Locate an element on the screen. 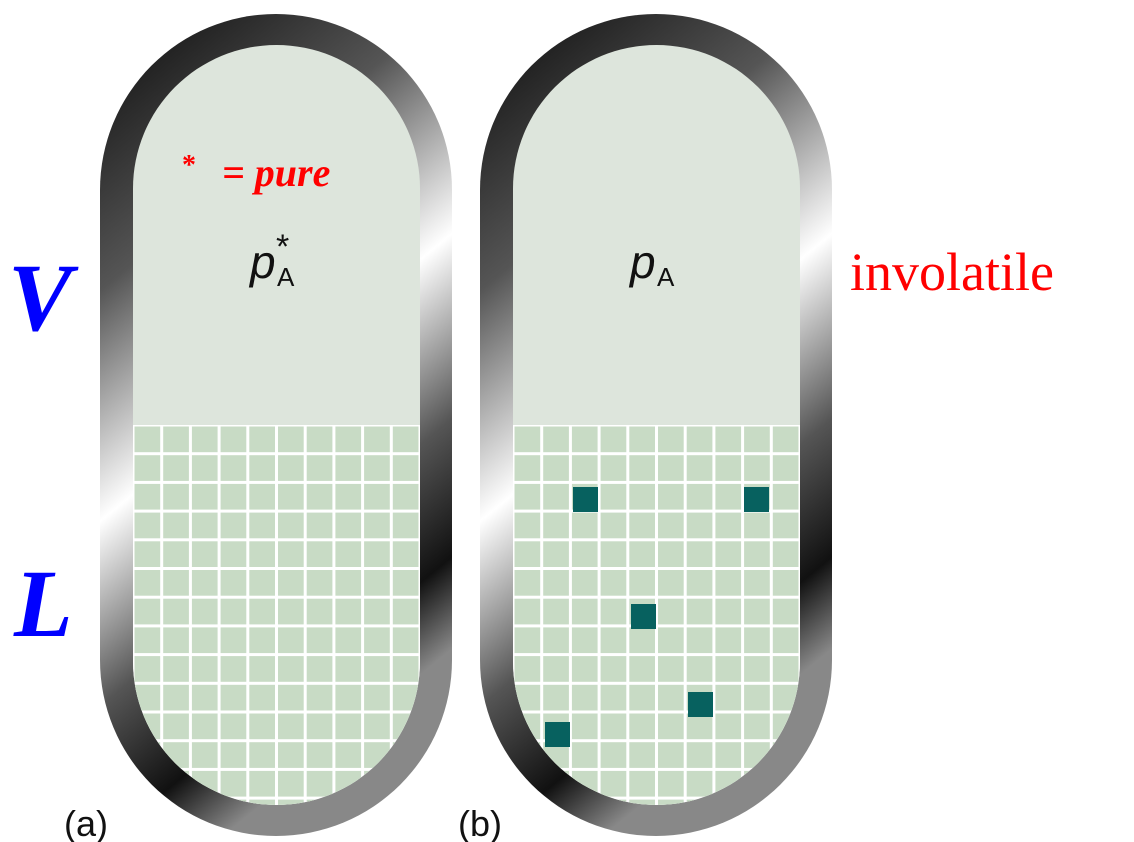 This screenshot has width=1134, height=842. pressure-symbol: p is located at coordinates (262, 262).